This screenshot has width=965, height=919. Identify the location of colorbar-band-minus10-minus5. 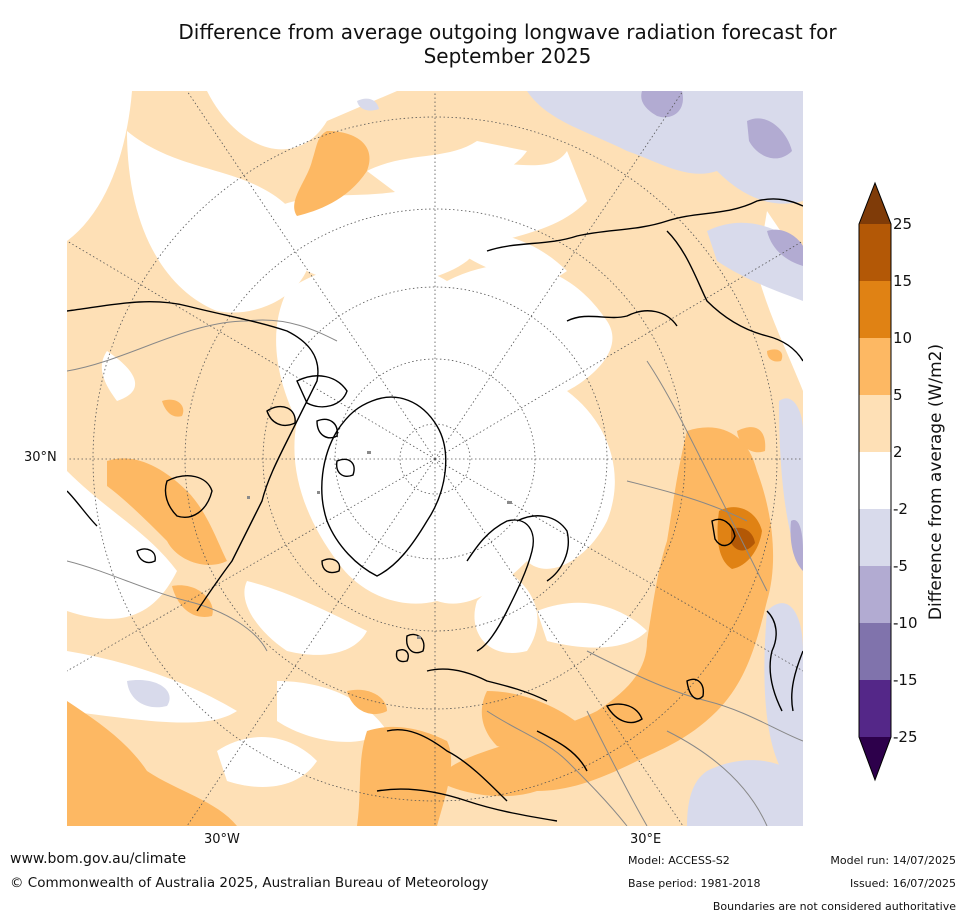
(875, 594).